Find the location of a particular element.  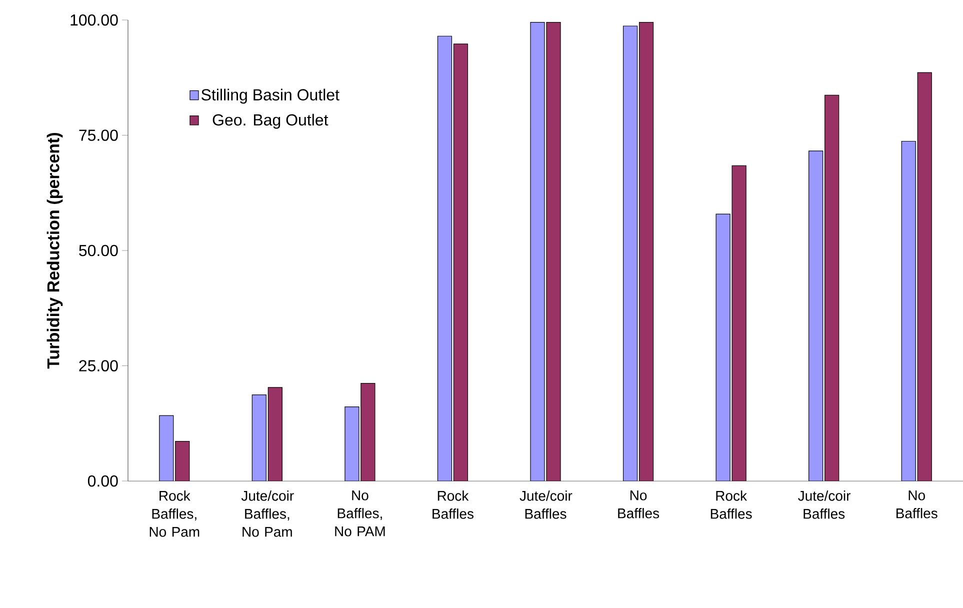

x-tick-label: Rock Baffles, No Pam is located at coordinates (175, 513).